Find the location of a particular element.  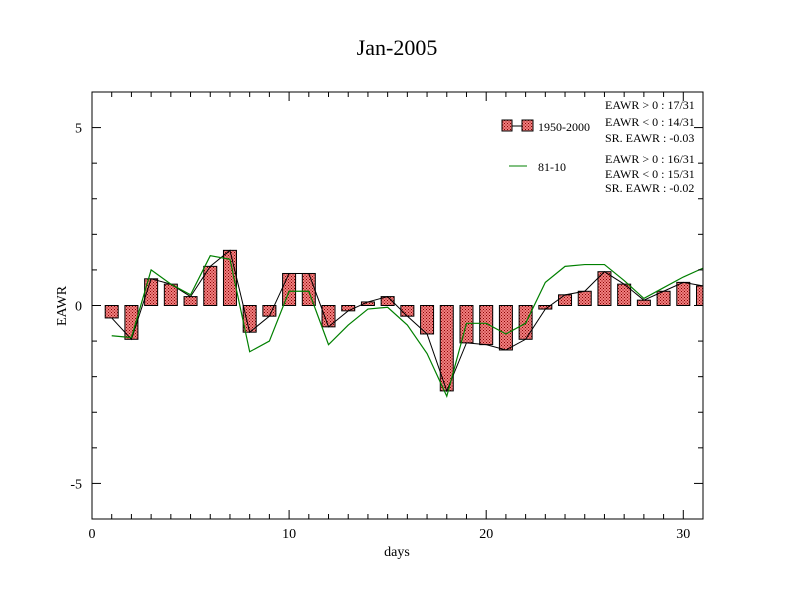

x-axis-label: days is located at coordinates (397, 552).